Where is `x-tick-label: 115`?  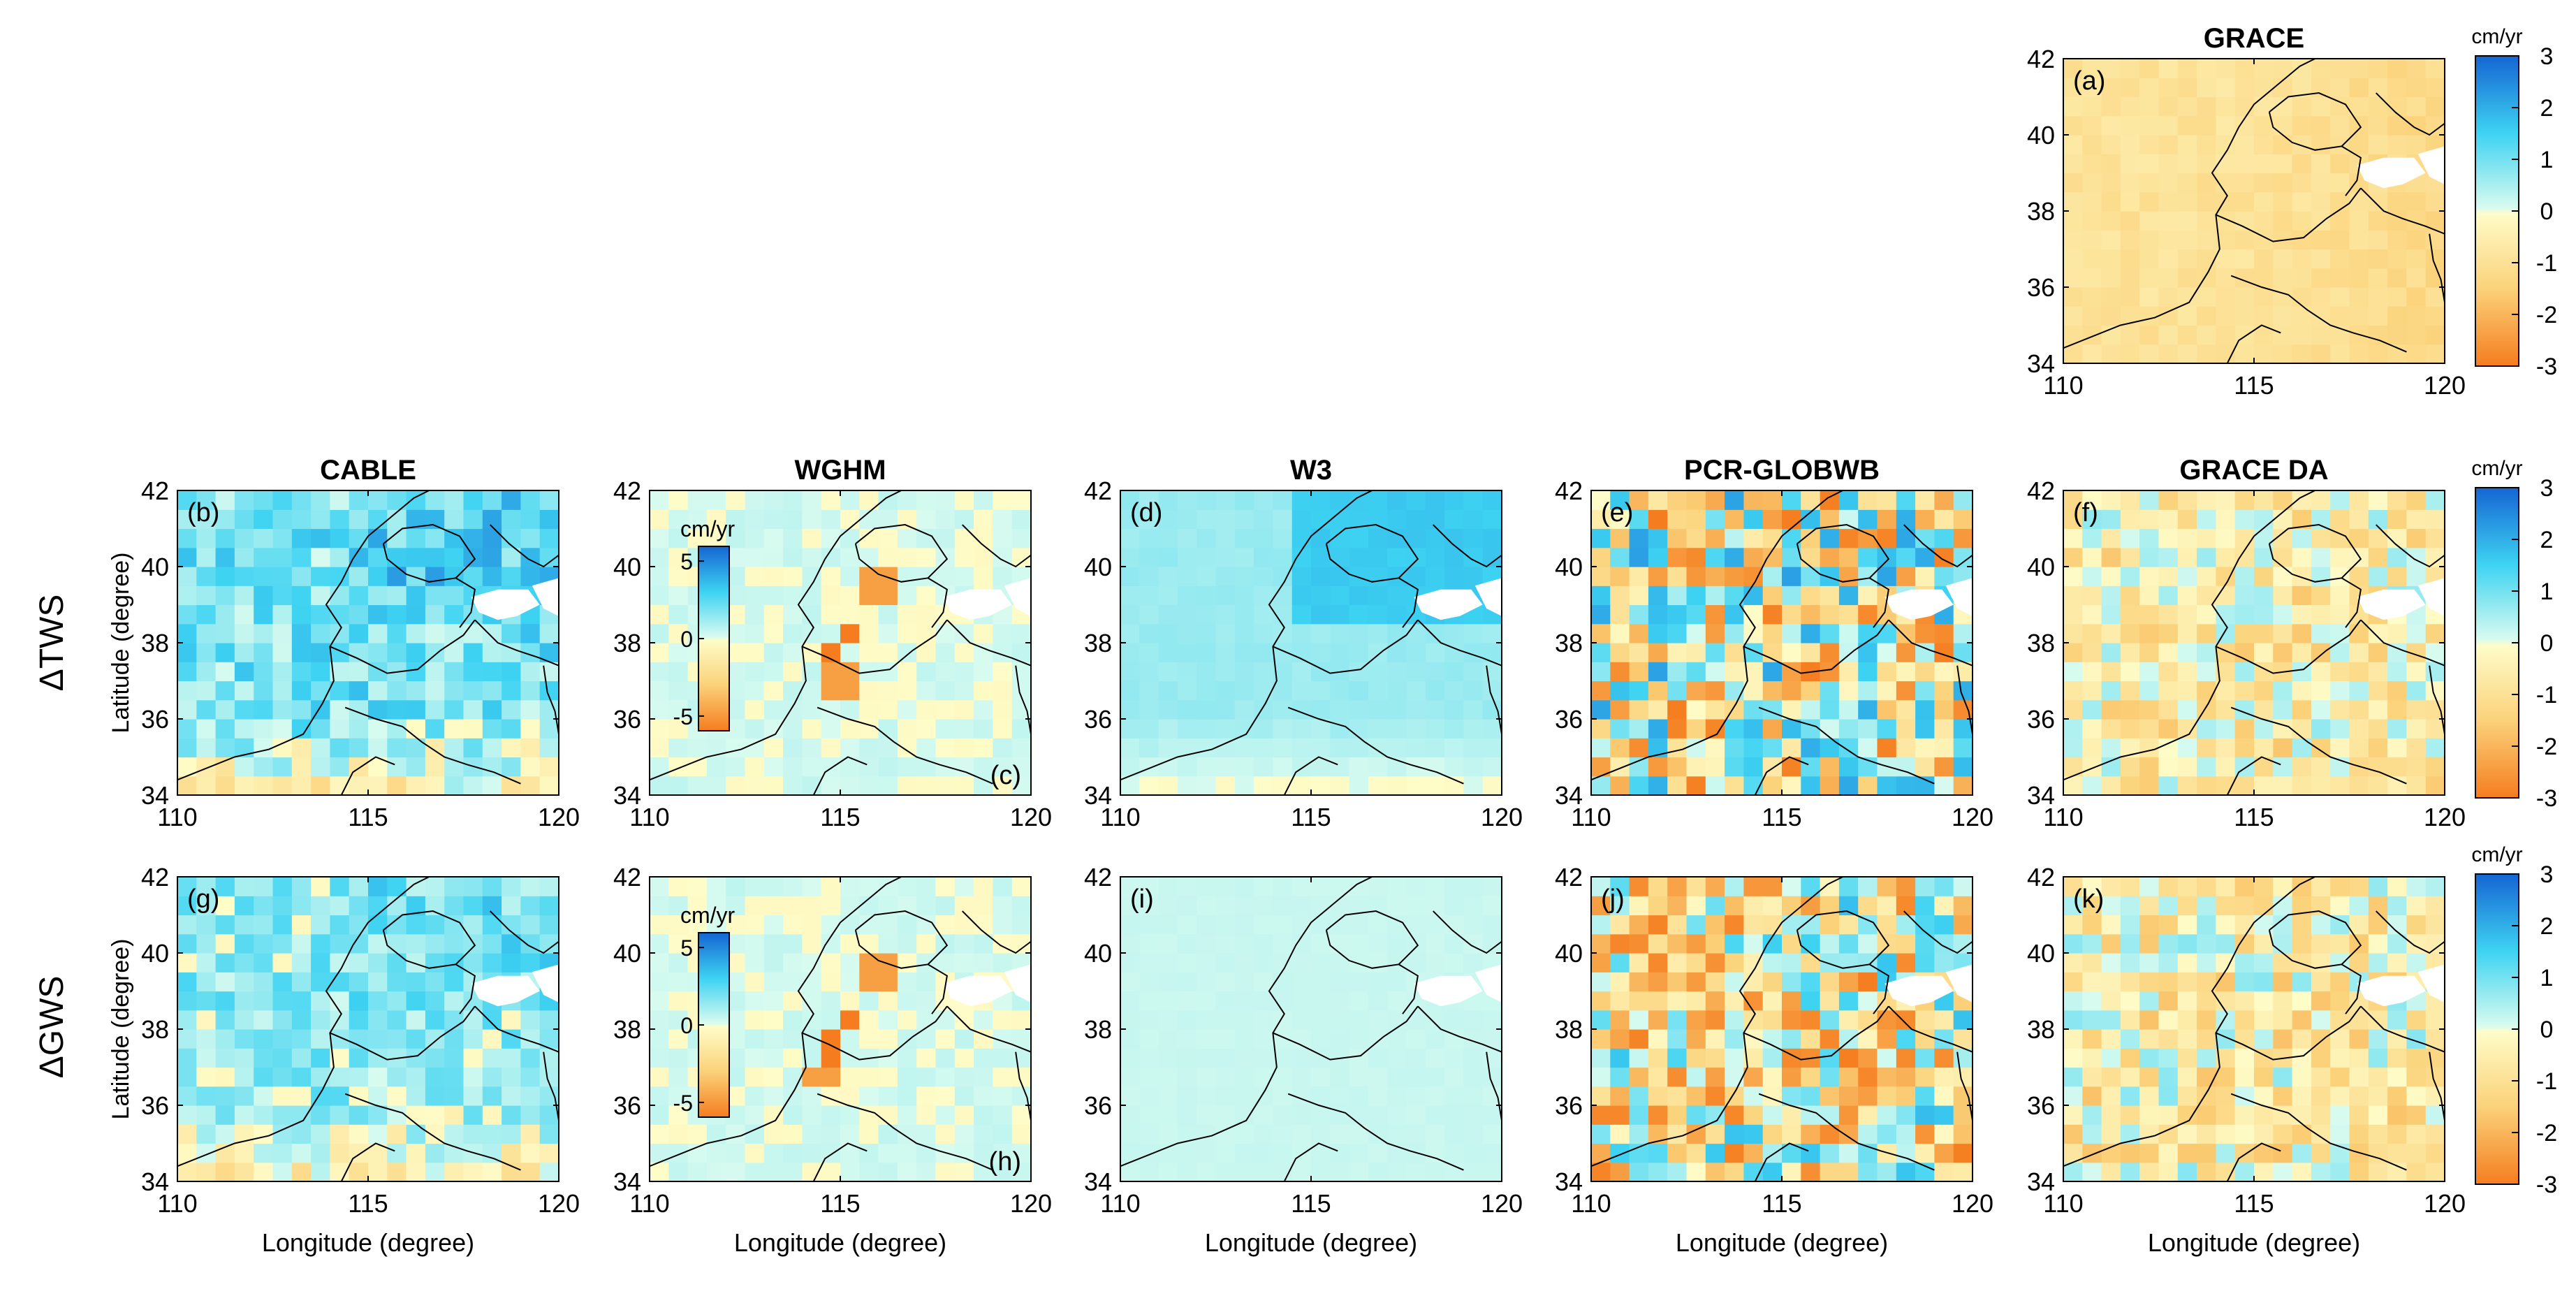
x-tick-label: 115 is located at coordinates (2254, 385).